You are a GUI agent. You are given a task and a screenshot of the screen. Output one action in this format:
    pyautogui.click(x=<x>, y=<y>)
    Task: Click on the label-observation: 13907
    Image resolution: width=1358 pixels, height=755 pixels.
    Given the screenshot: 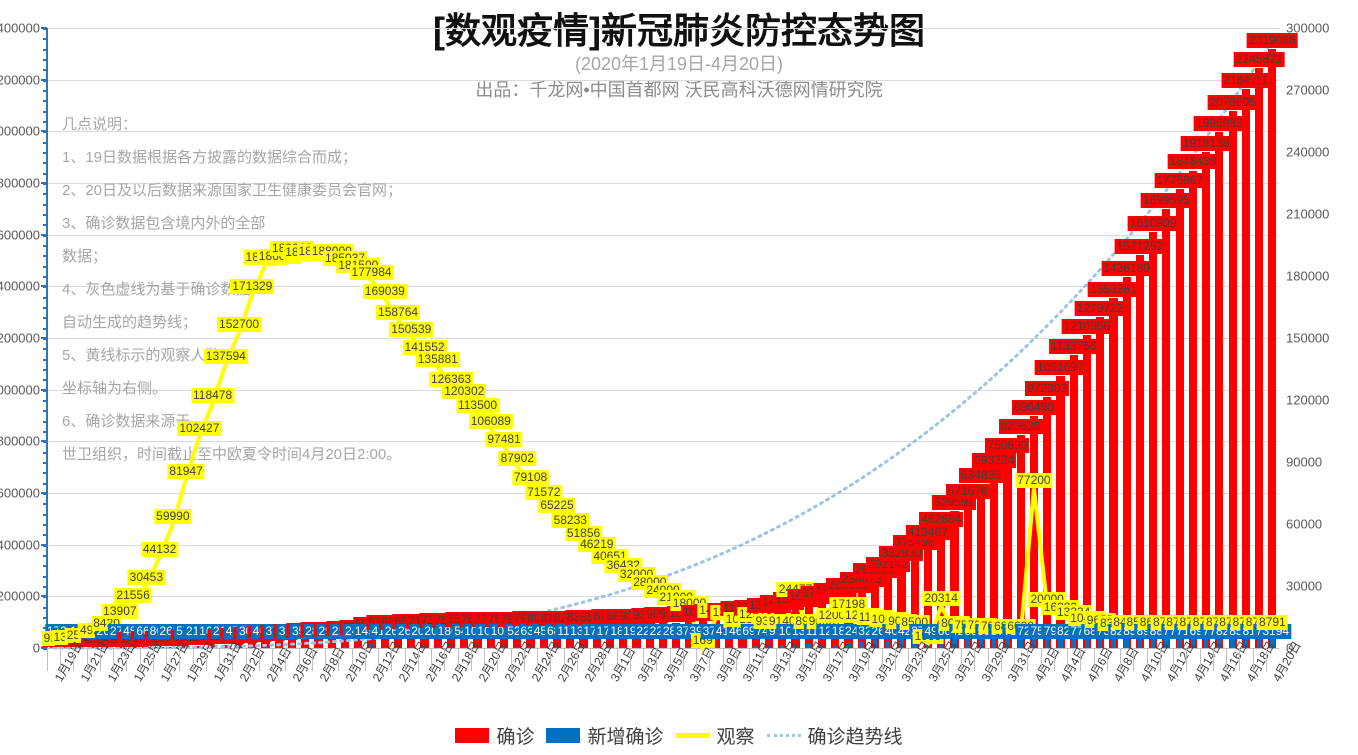 What is the action you would take?
    pyautogui.click(x=120, y=612)
    